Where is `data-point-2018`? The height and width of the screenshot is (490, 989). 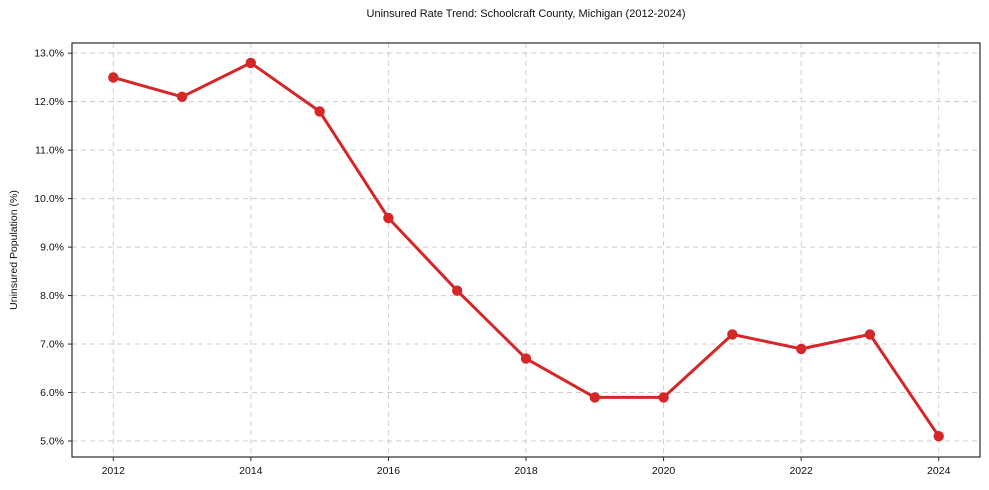
data-point-2018 is located at coordinates (526, 358).